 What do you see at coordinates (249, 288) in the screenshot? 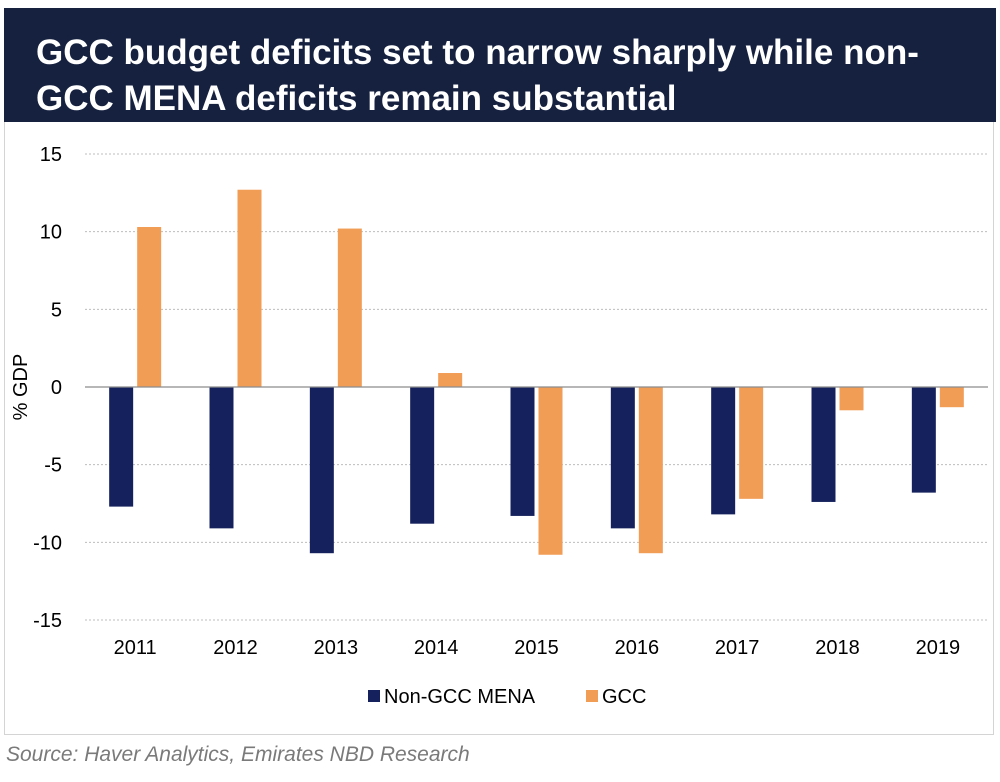
I see `bar-gcc-2012` at bounding box center [249, 288].